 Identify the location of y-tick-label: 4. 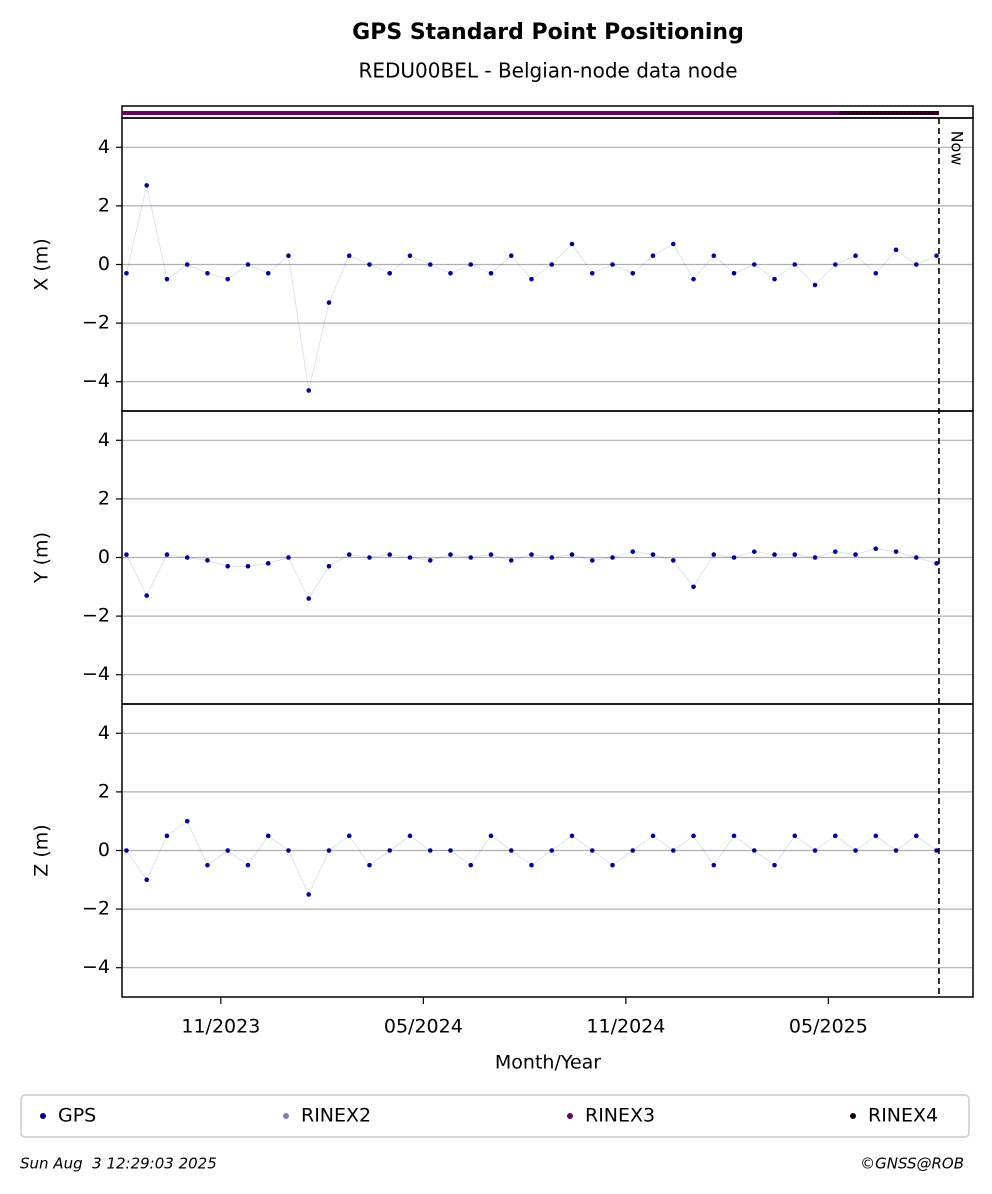
(104, 147).